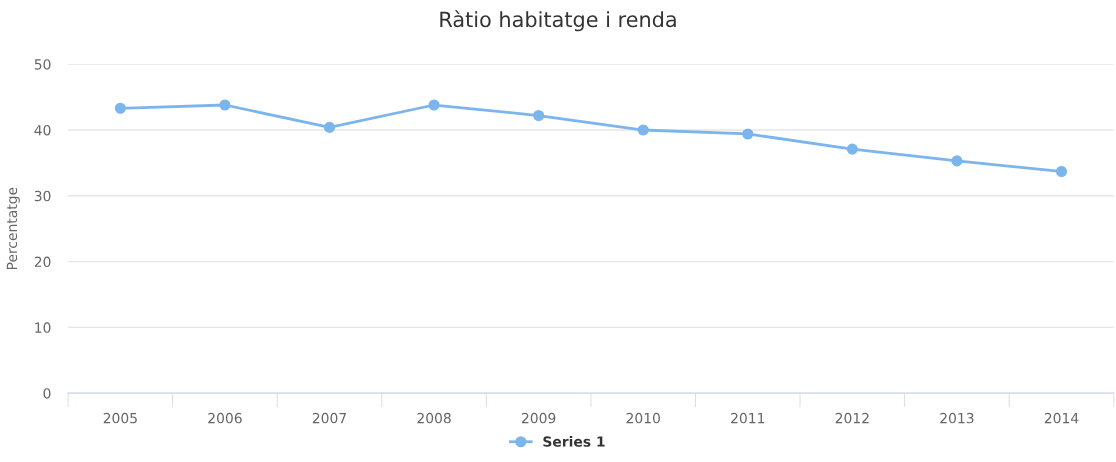 The image size is (1116, 462). What do you see at coordinates (329, 418) in the screenshot?
I see `x-tick-label: 2007` at bounding box center [329, 418].